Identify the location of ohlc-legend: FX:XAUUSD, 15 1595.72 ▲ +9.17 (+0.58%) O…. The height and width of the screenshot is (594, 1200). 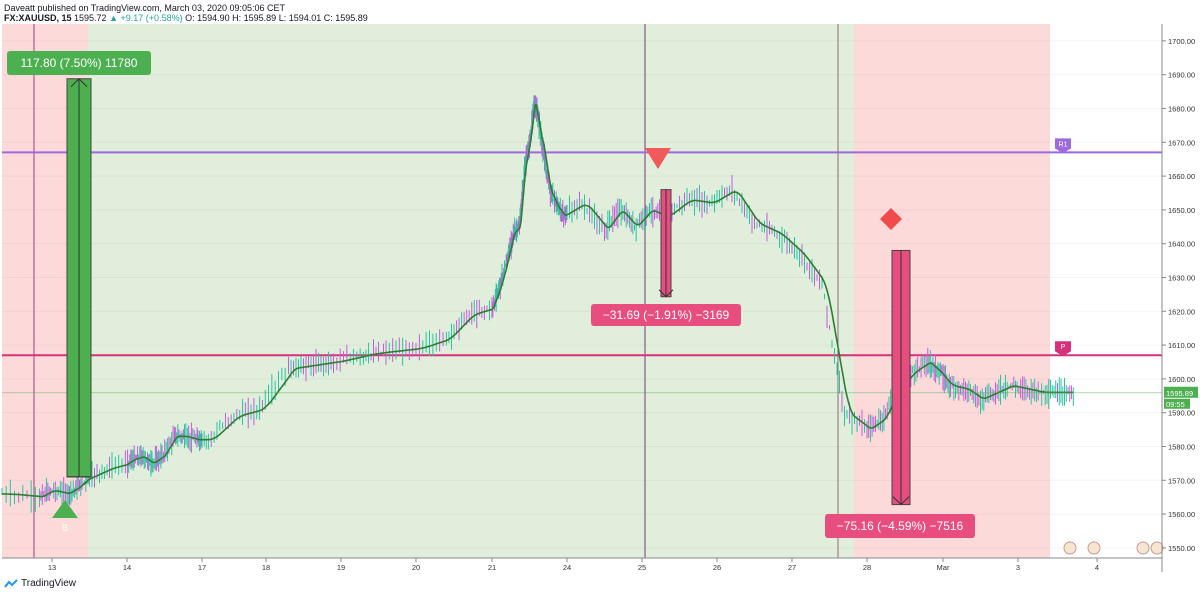
(186, 18).